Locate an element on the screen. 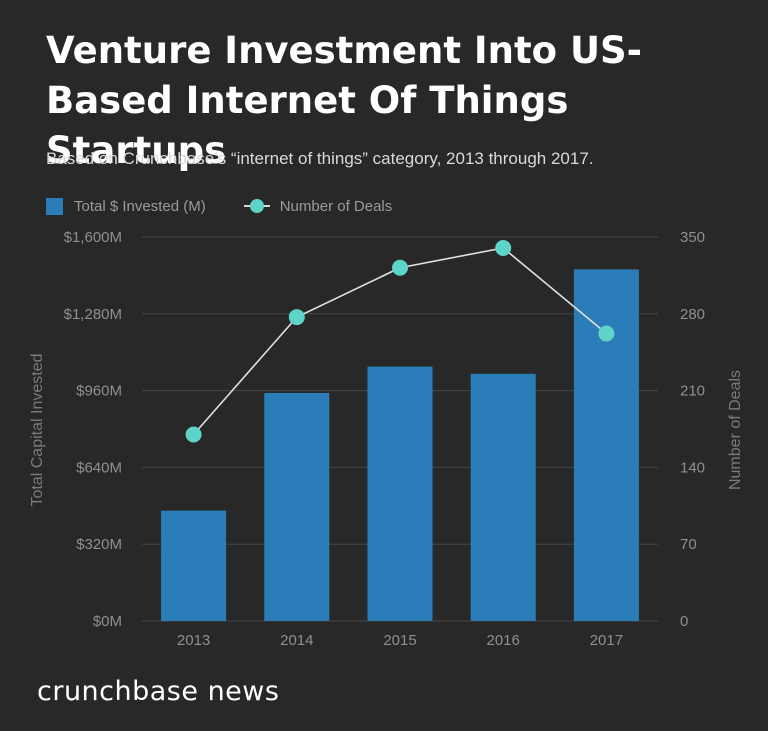 This screenshot has width=768, height=731. y-tick-right: 350 is located at coordinates (692, 237).